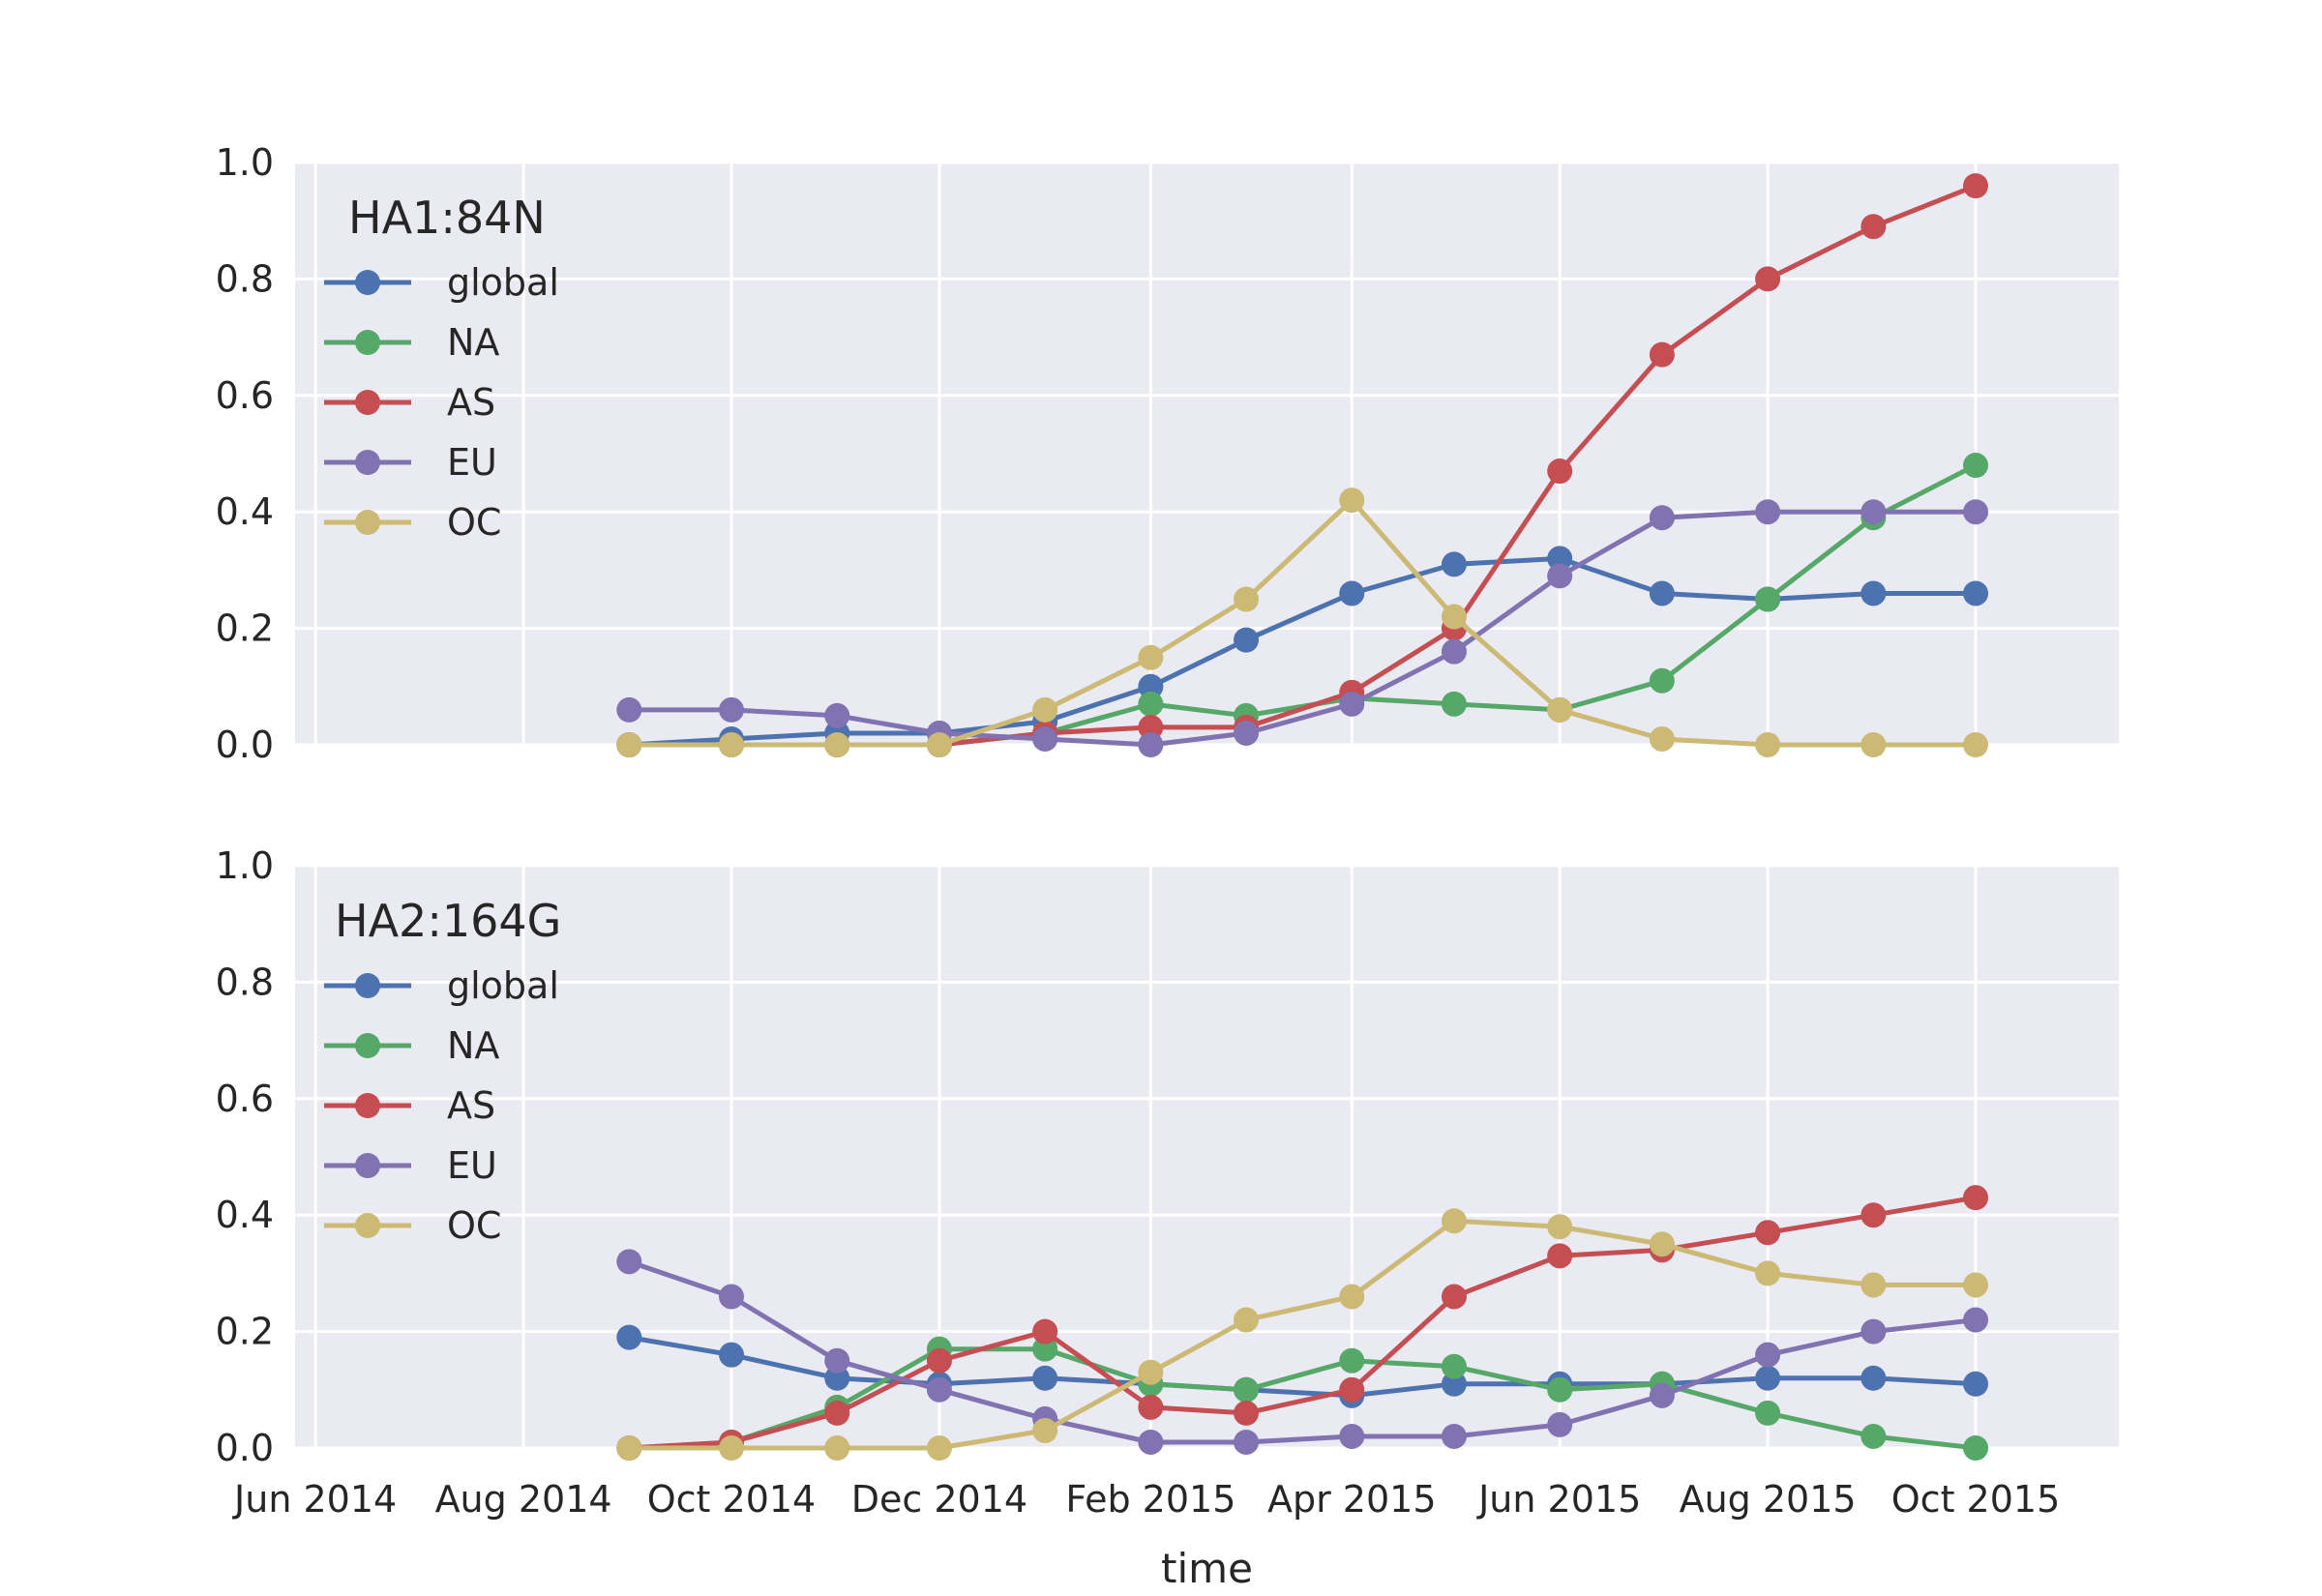 The height and width of the screenshot is (1596, 2322). Describe the element at coordinates (245, 1099) in the screenshot. I see `y-tick-label: 0.6` at that location.